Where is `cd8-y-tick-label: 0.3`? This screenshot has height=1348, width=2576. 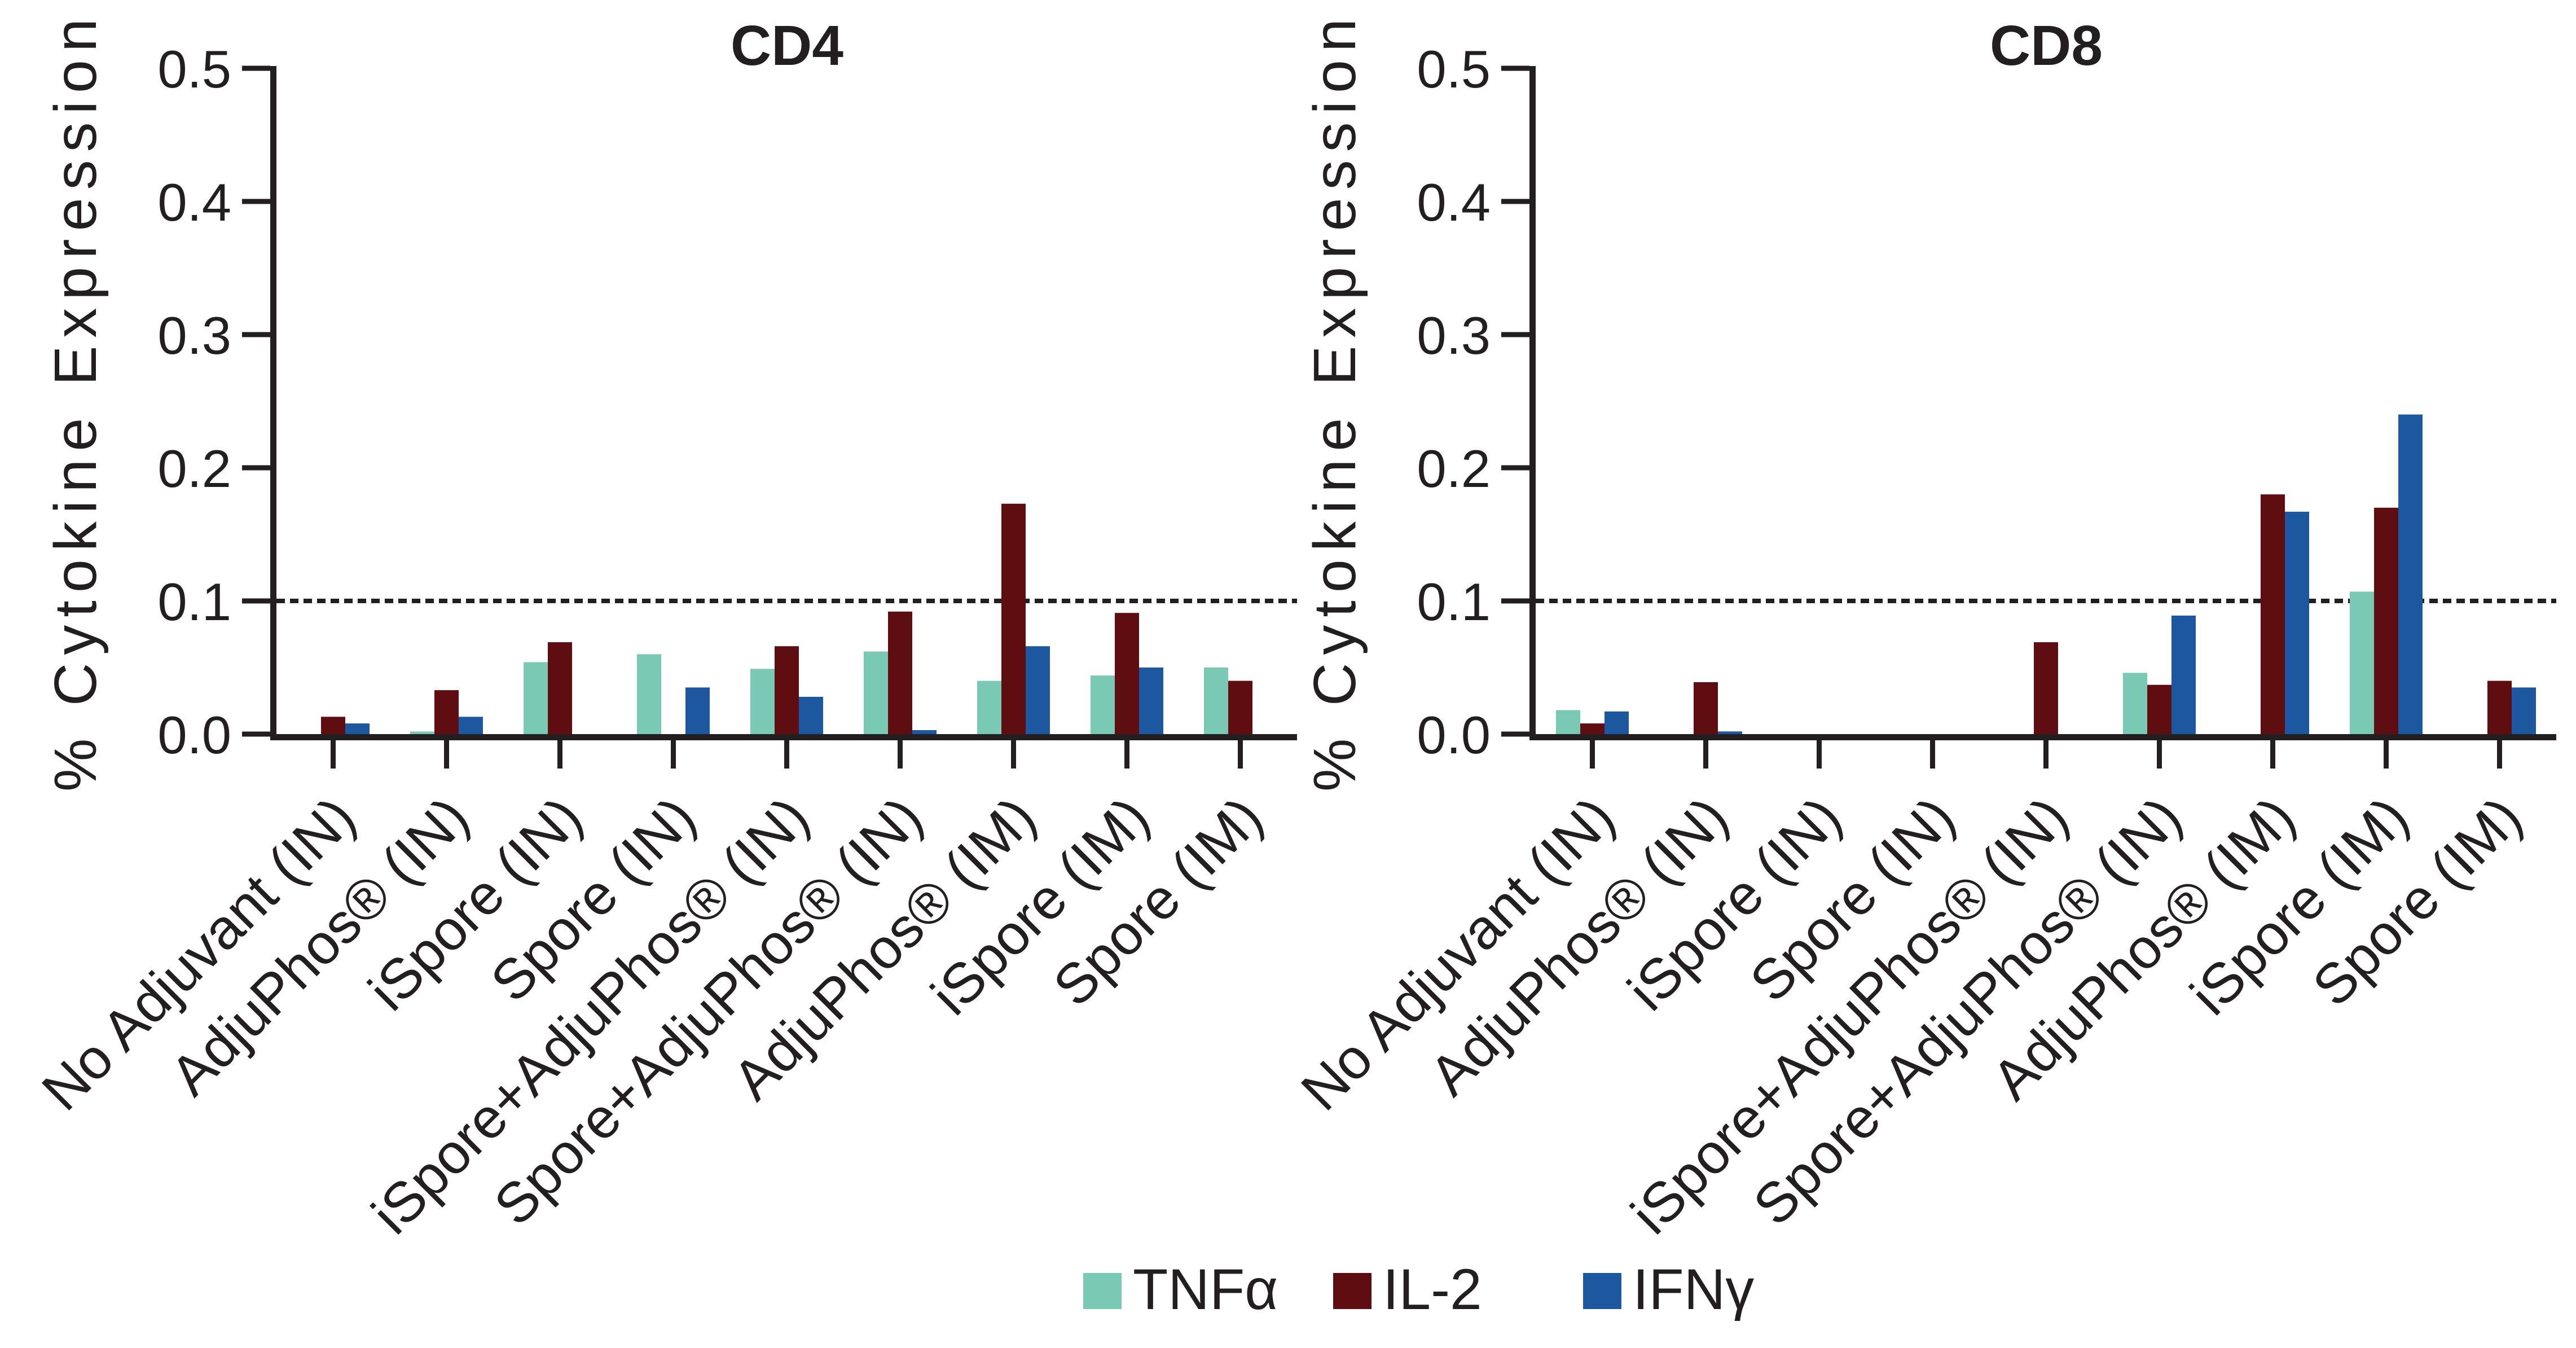
cd8-y-tick-label: 0.3 is located at coordinates (1454, 336).